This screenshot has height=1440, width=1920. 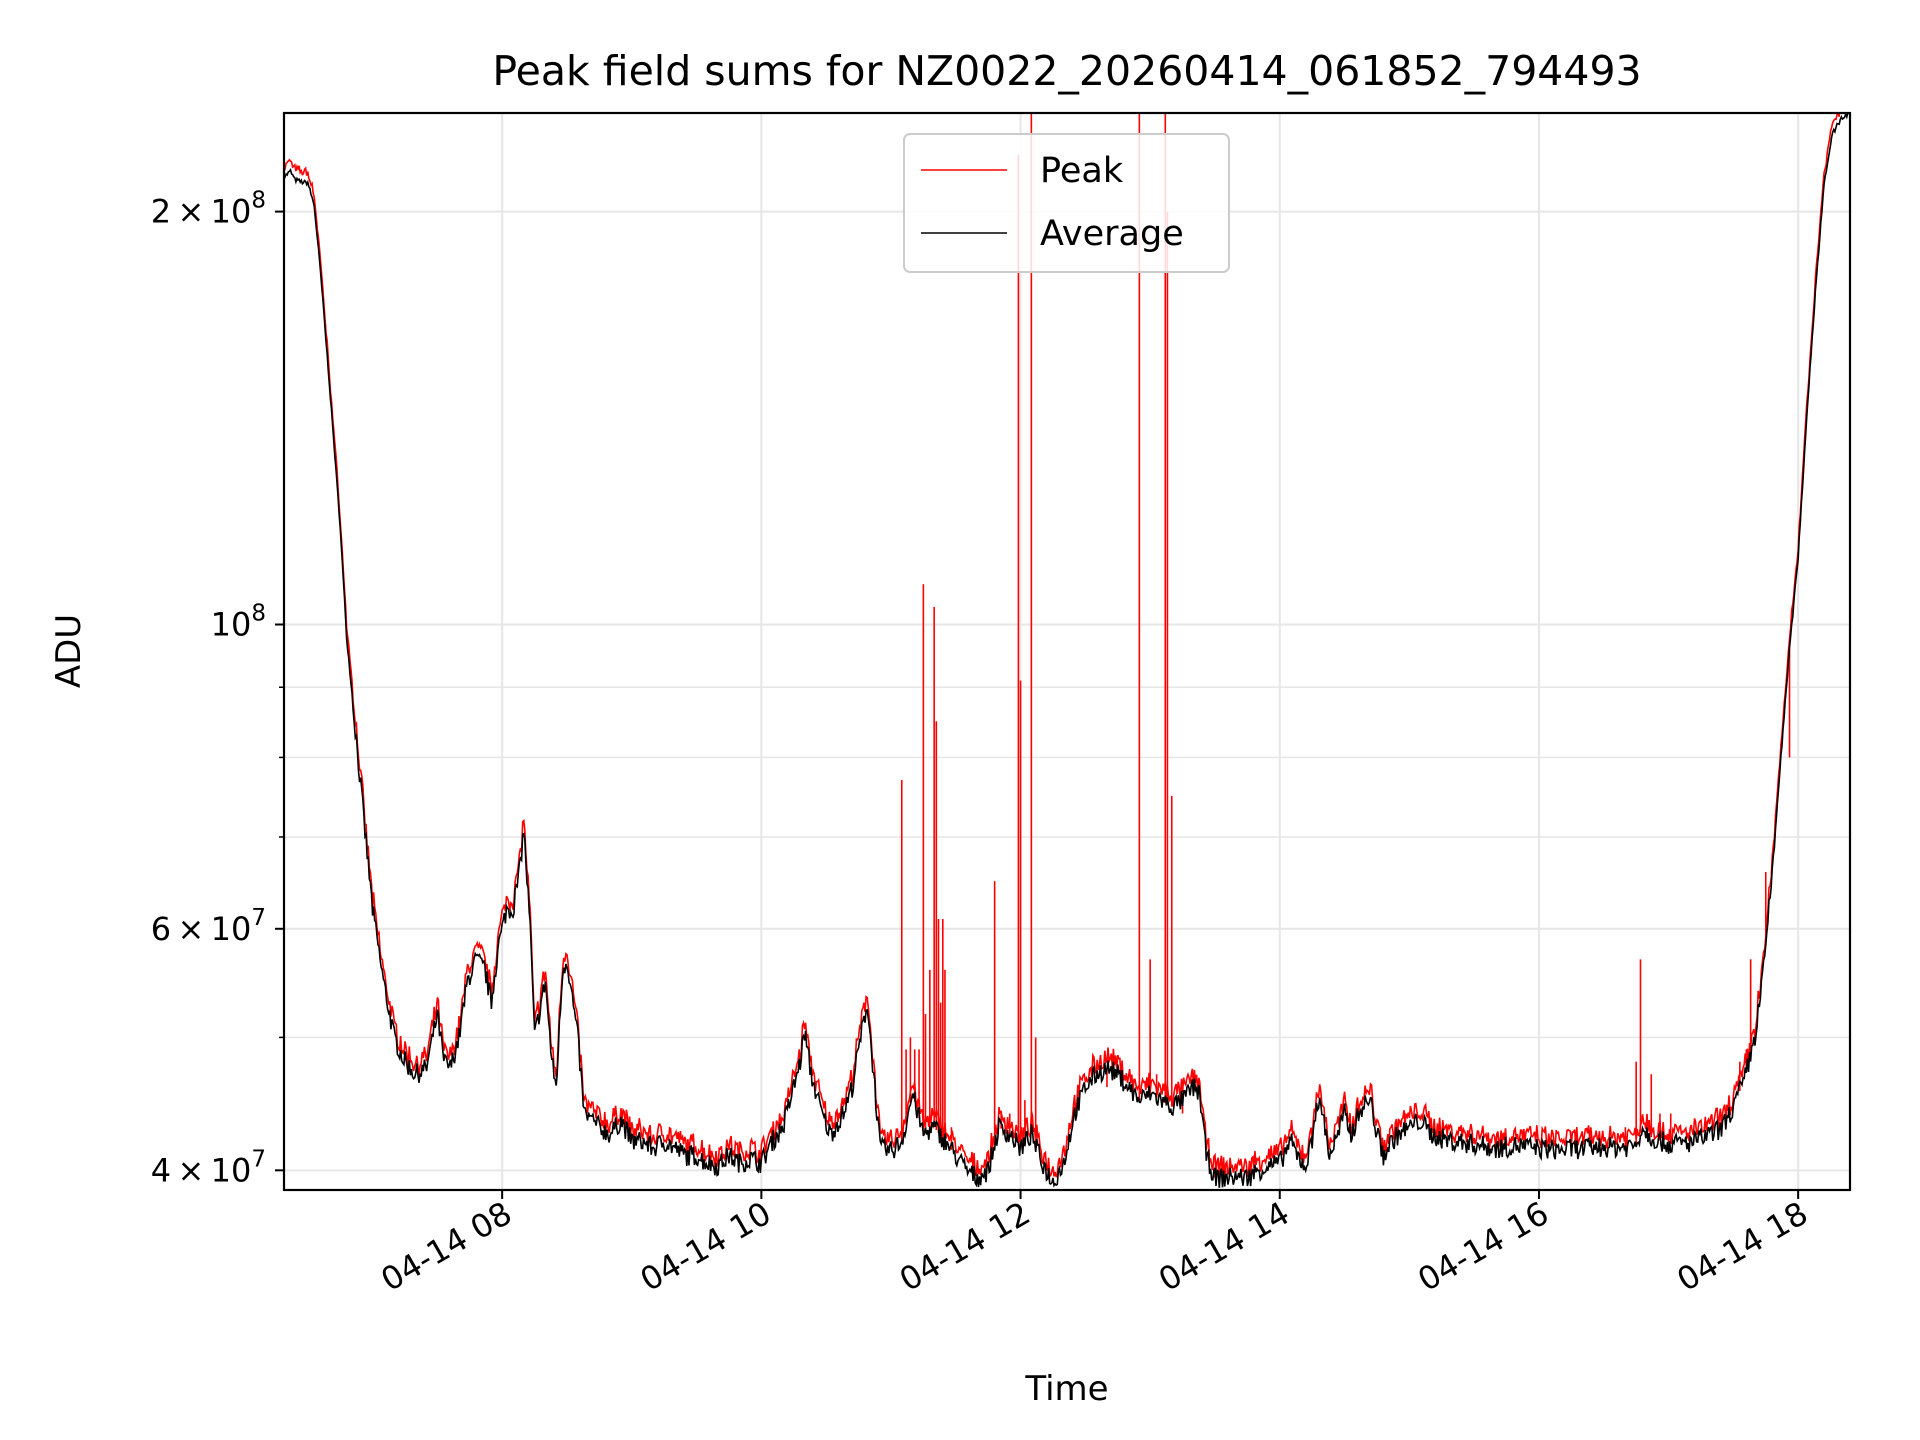 I want to click on legend: Peak Average, so click(x=1066, y=203).